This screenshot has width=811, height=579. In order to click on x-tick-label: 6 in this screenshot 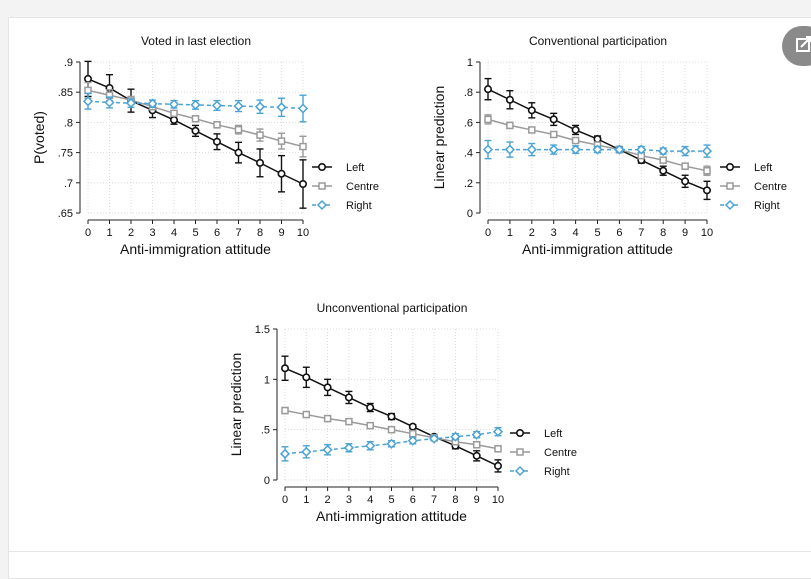, I will do `click(413, 500)`.